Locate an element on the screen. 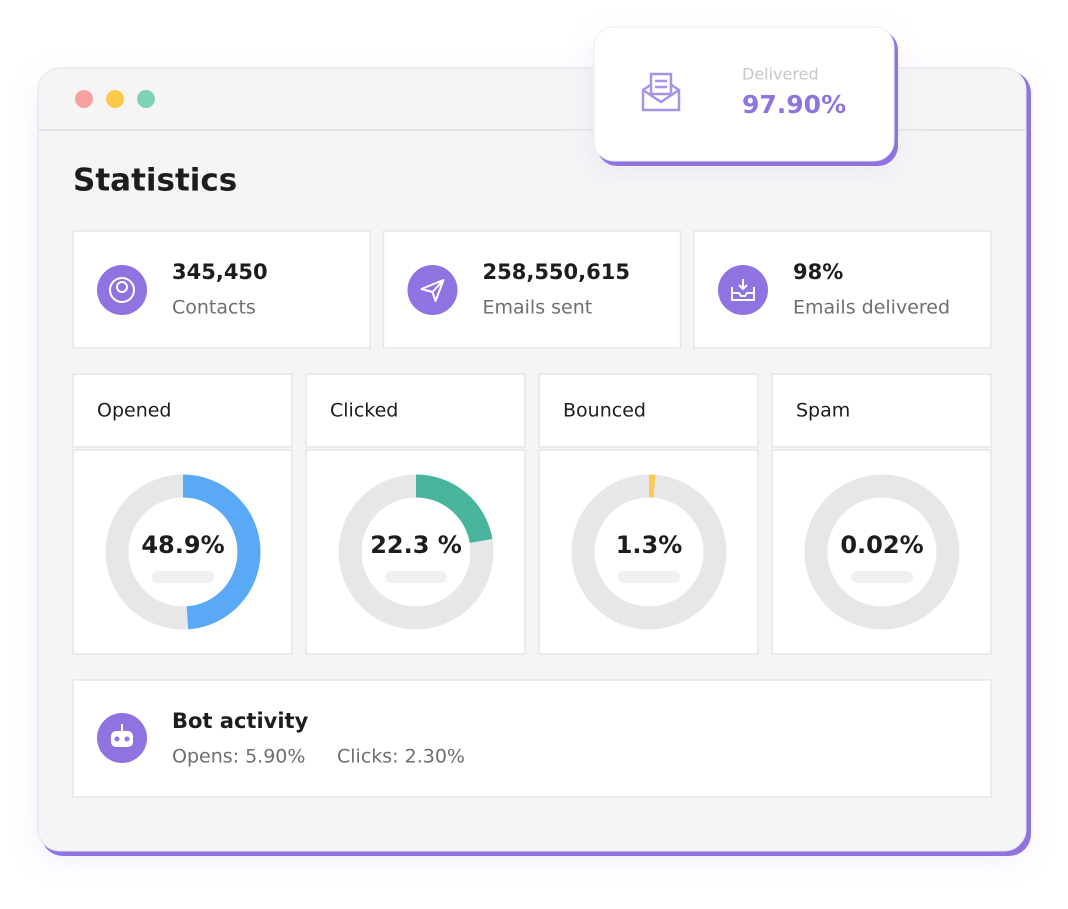  stat-label: Contacts is located at coordinates (214, 308).